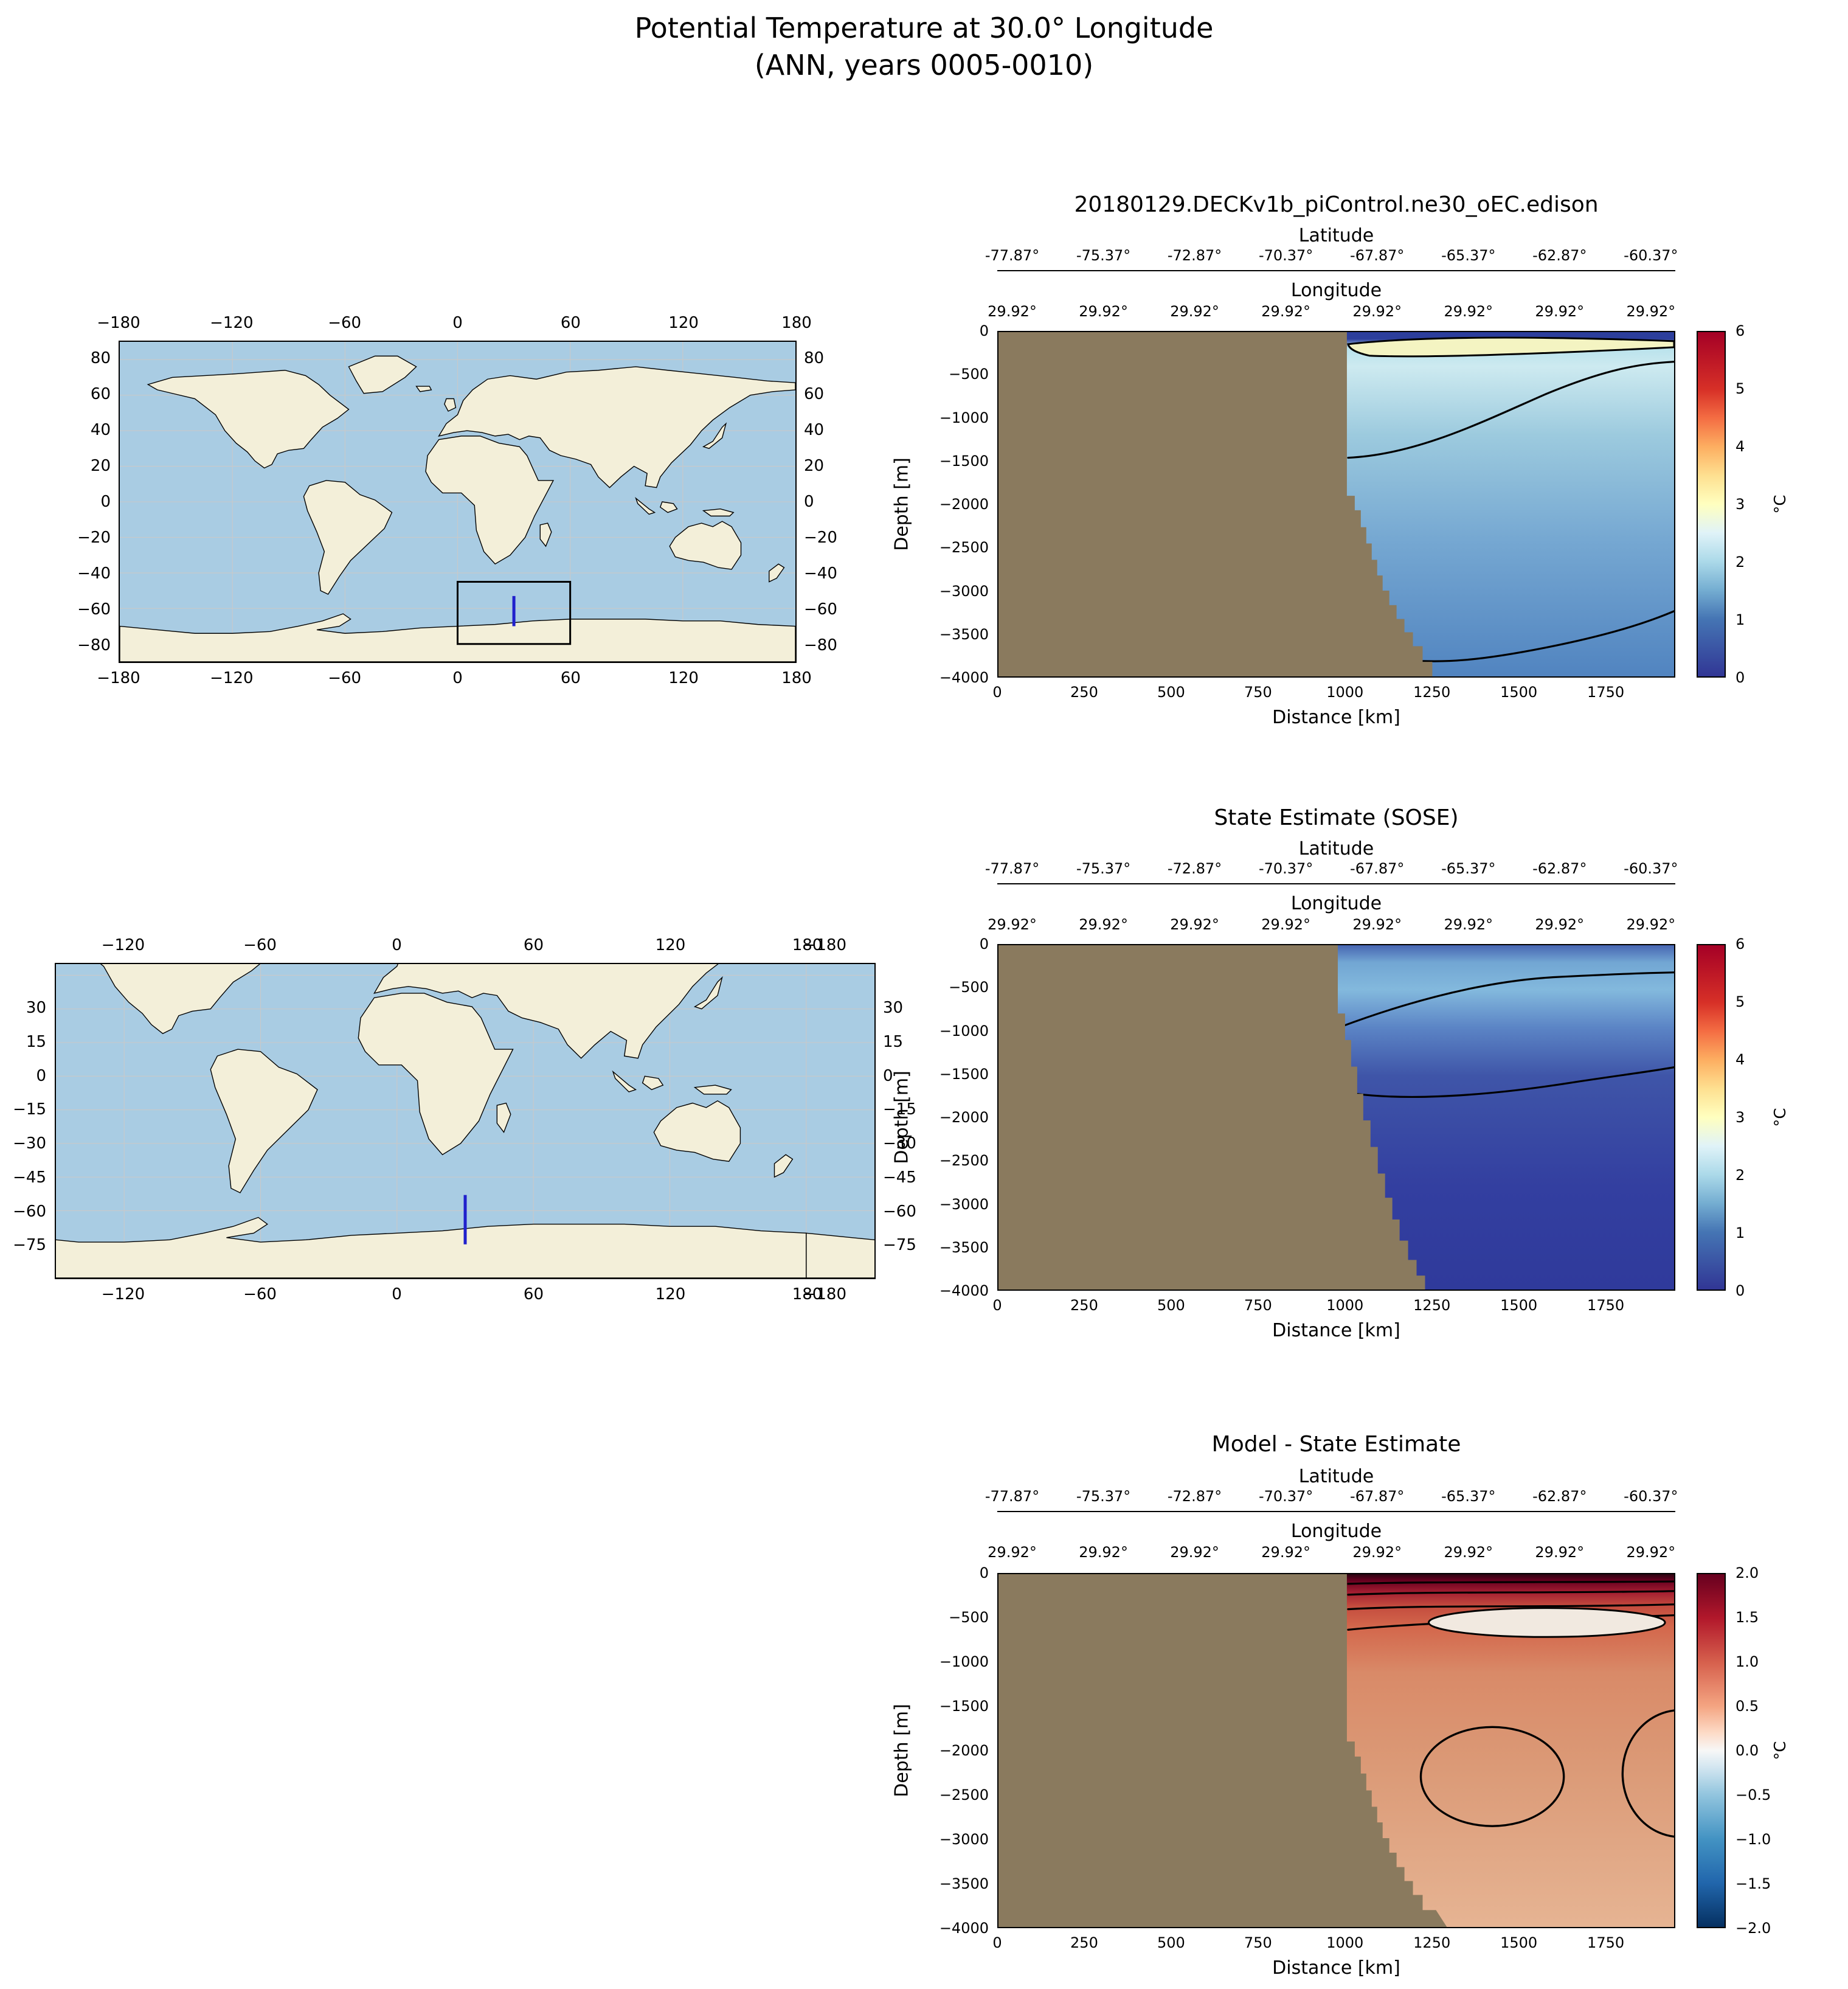 The height and width of the screenshot is (1989, 1848). Describe the element at coordinates (123, 945) in the screenshot. I see `tick-label: −120` at that location.